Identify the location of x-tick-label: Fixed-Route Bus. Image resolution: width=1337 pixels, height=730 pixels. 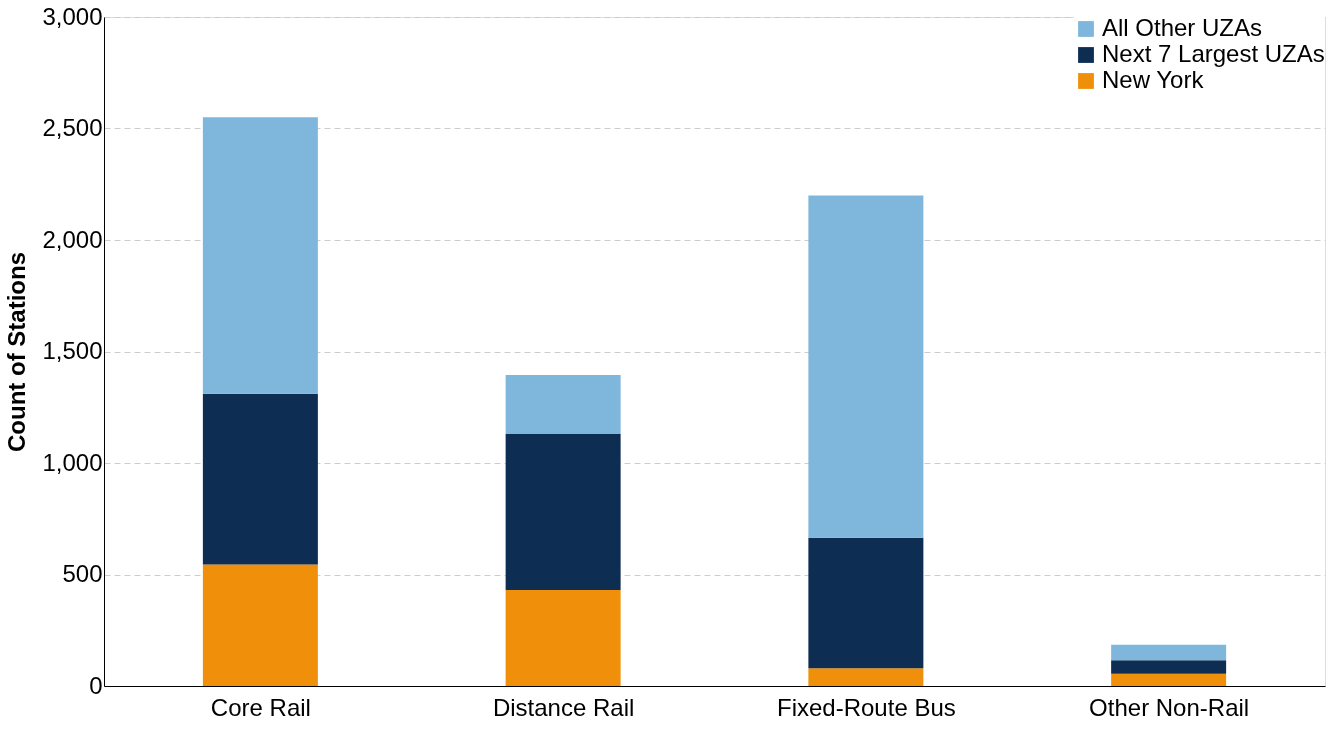
(866, 707).